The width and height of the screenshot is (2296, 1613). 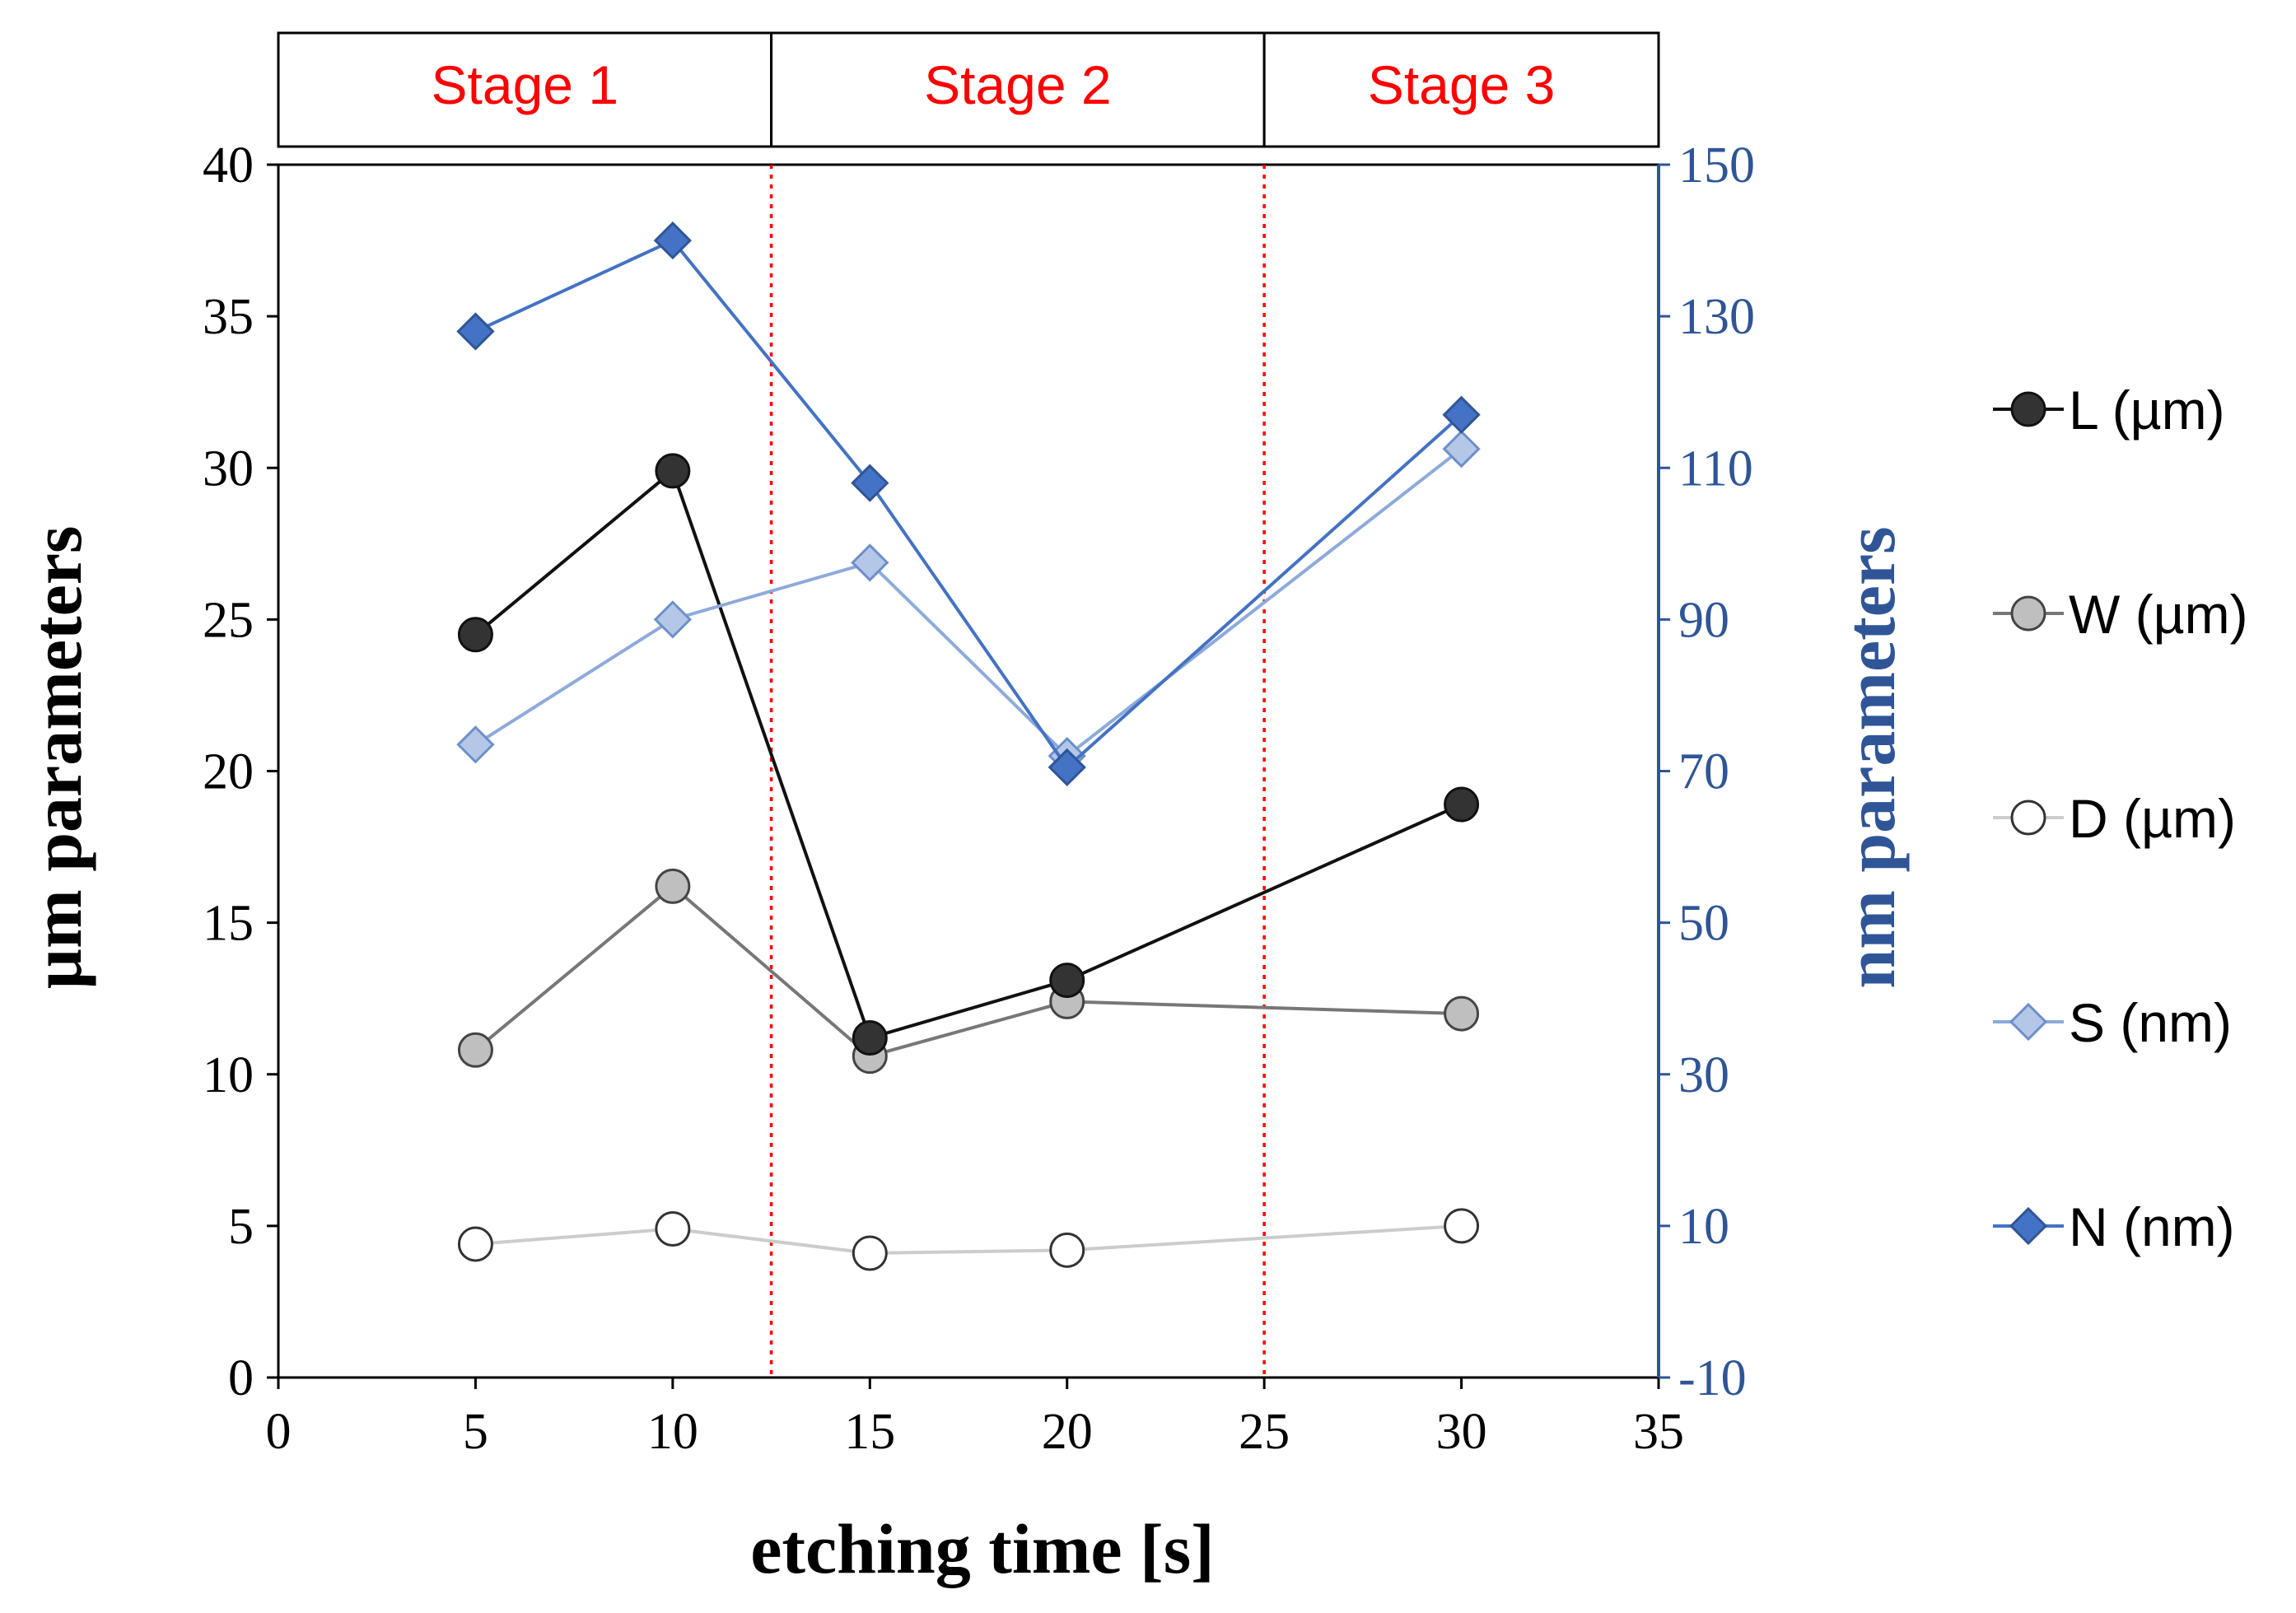 What do you see at coordinates (1018, 84) in the screenshot?
I see `stage-label-2: Stage 2` at bounding box center [1018, 84].